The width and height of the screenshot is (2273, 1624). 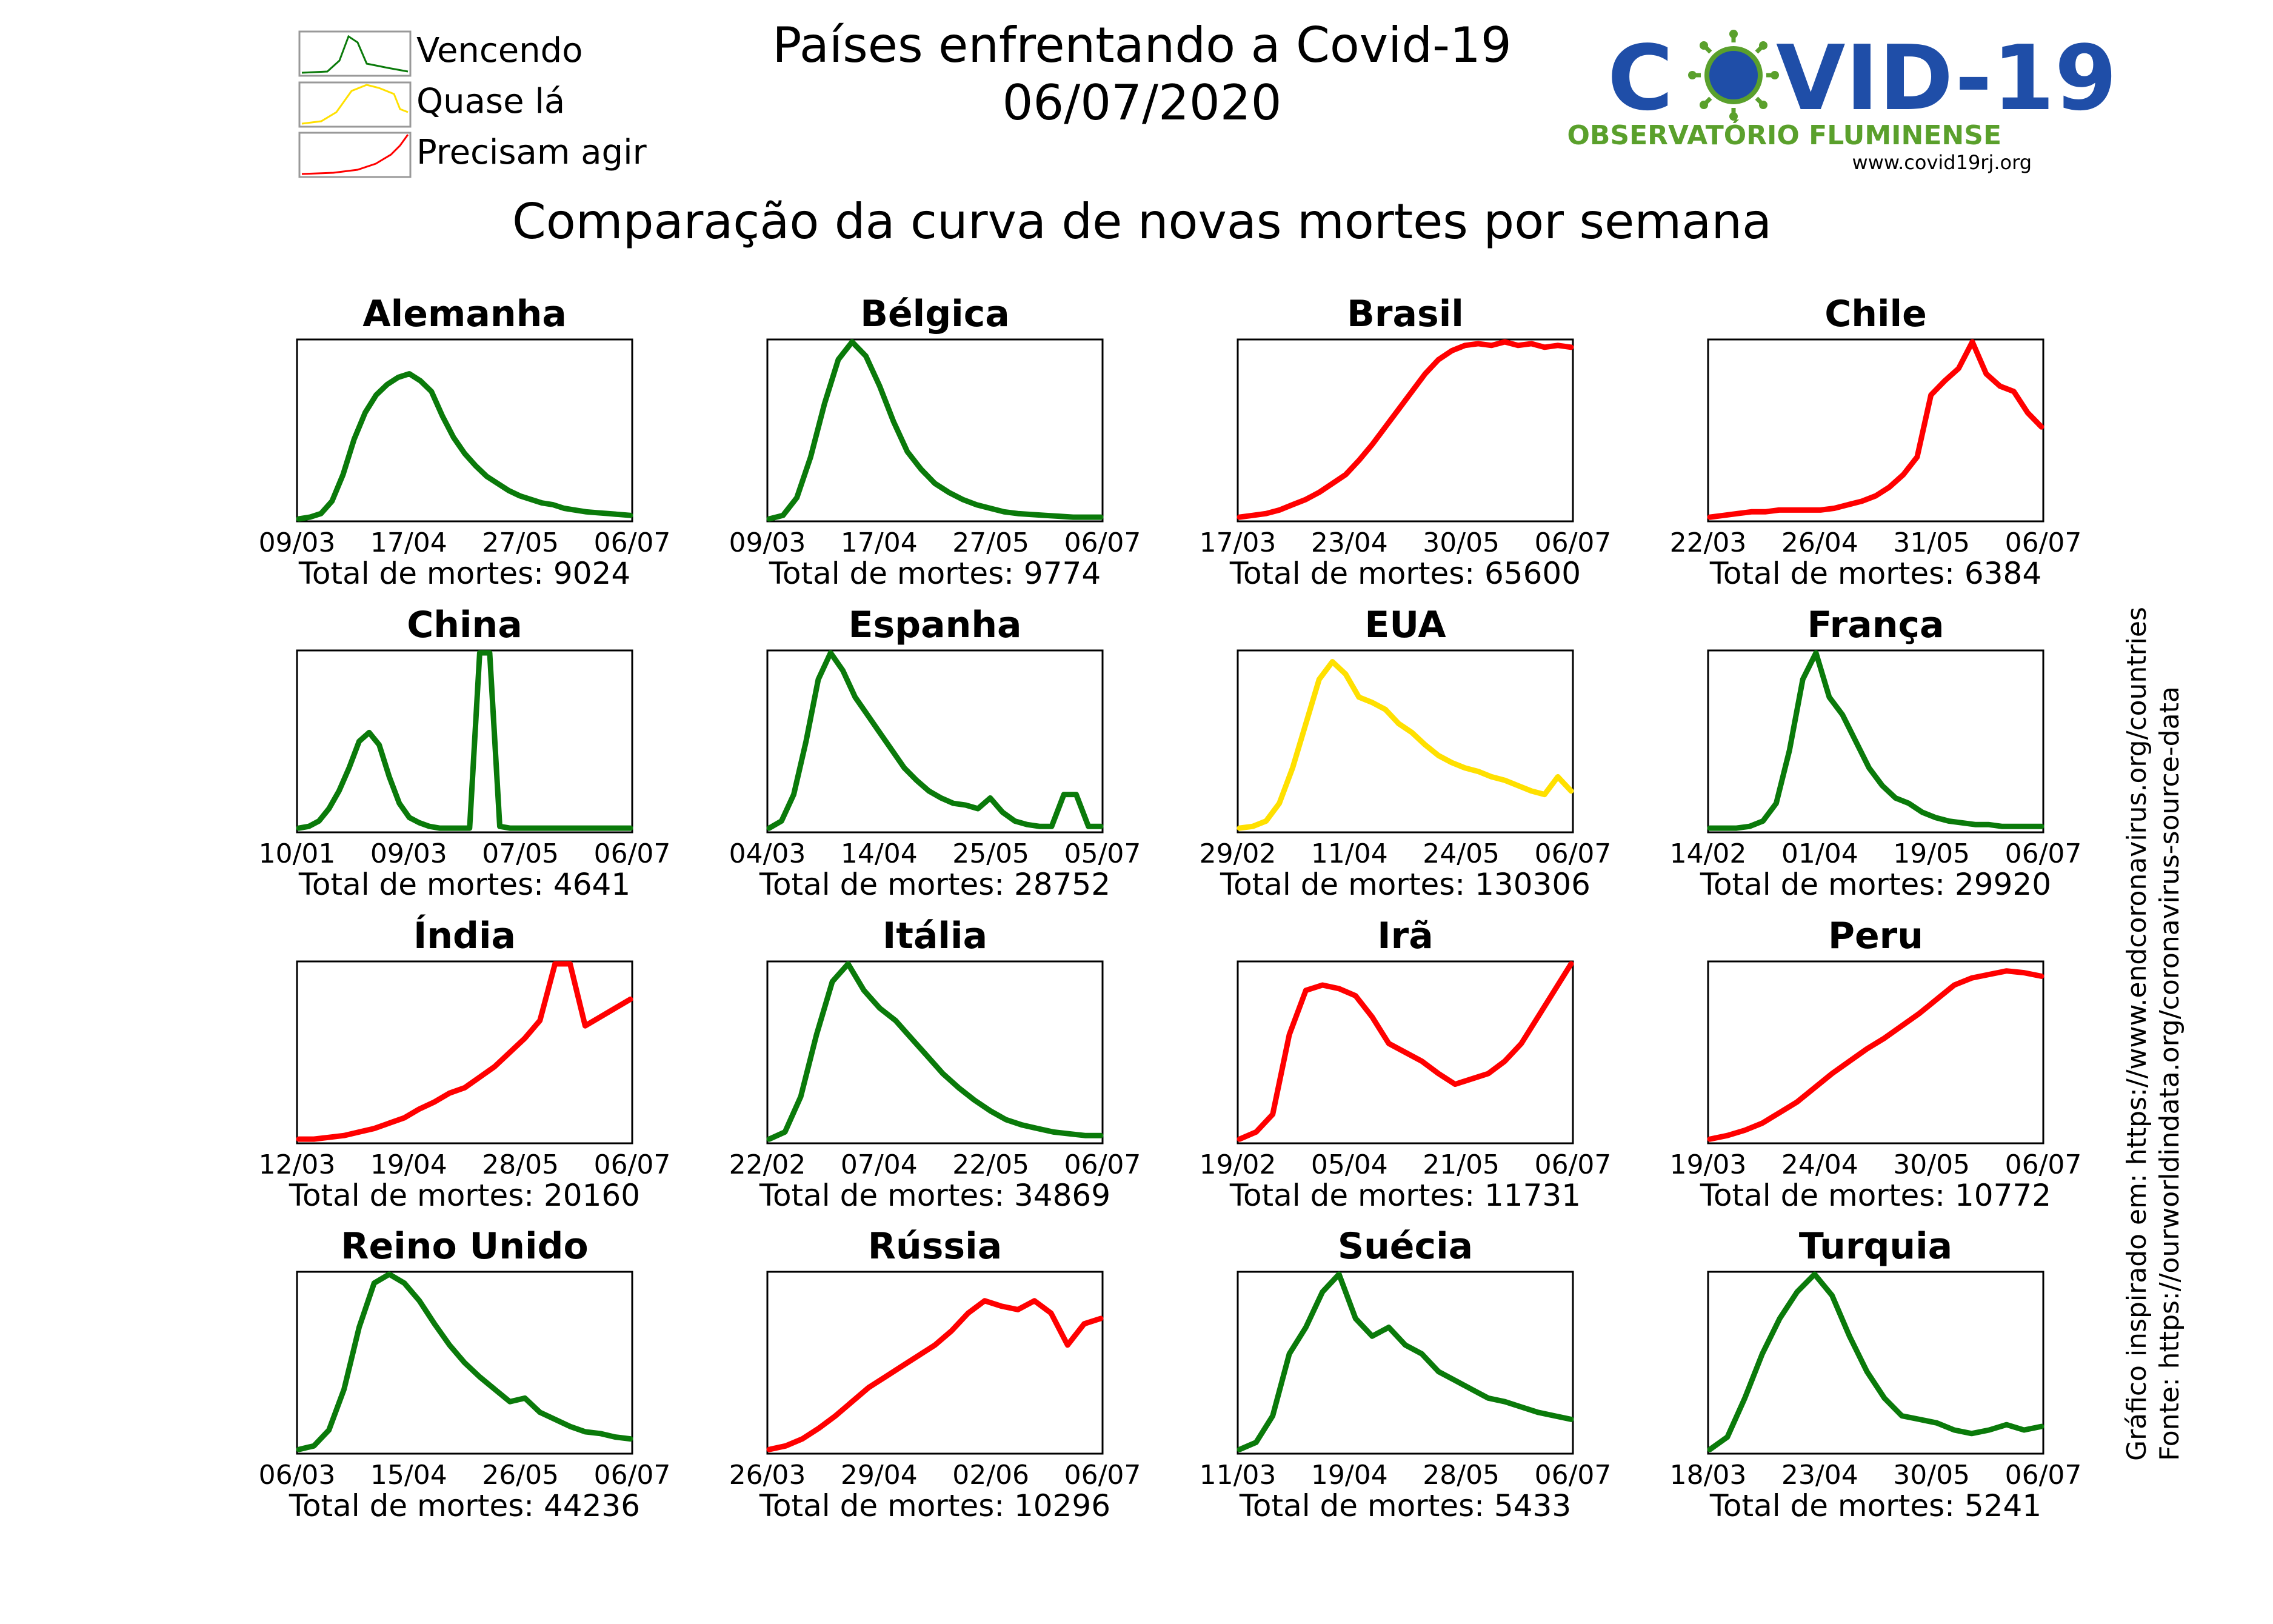 I want to click on legend-label-vencendo: Vencendo, so click(x=499, y=51).